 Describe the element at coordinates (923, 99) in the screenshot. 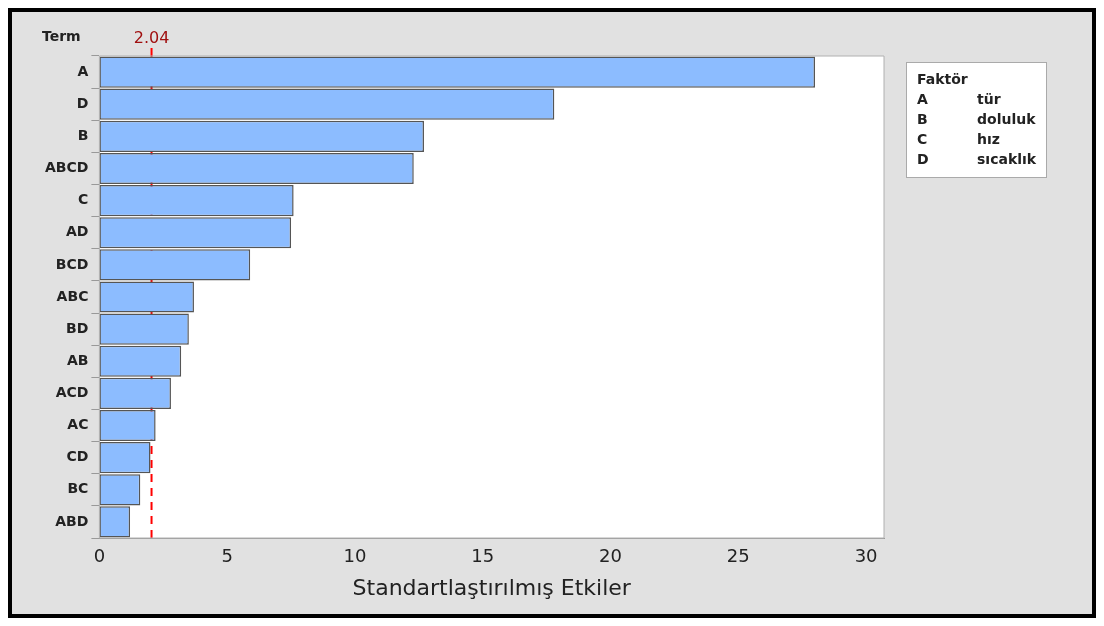

I see `text: A` at that location.